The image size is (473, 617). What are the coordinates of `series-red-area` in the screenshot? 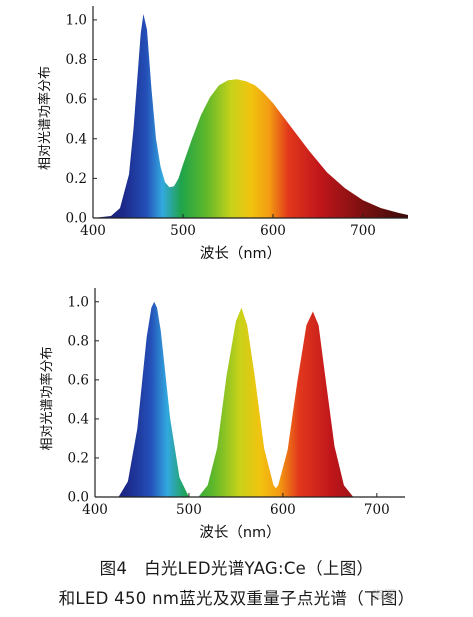 It's located at (311, 404).